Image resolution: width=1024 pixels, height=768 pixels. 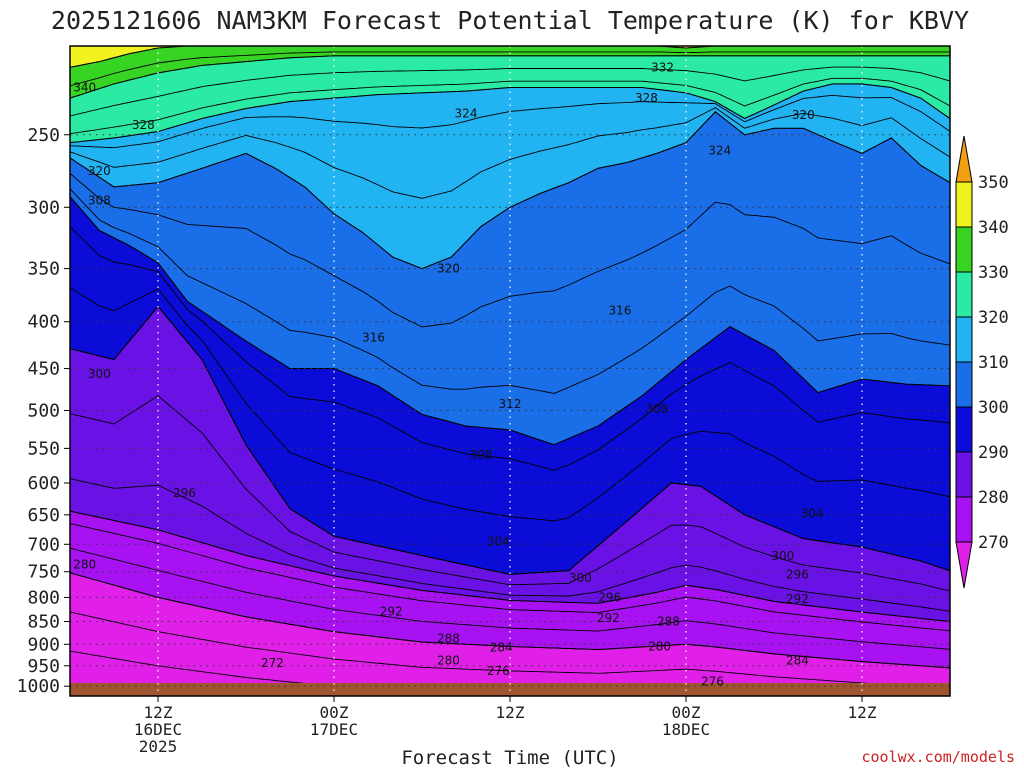 I want to click on colorbar-bottom-arrow, so click(x=964, y=565).